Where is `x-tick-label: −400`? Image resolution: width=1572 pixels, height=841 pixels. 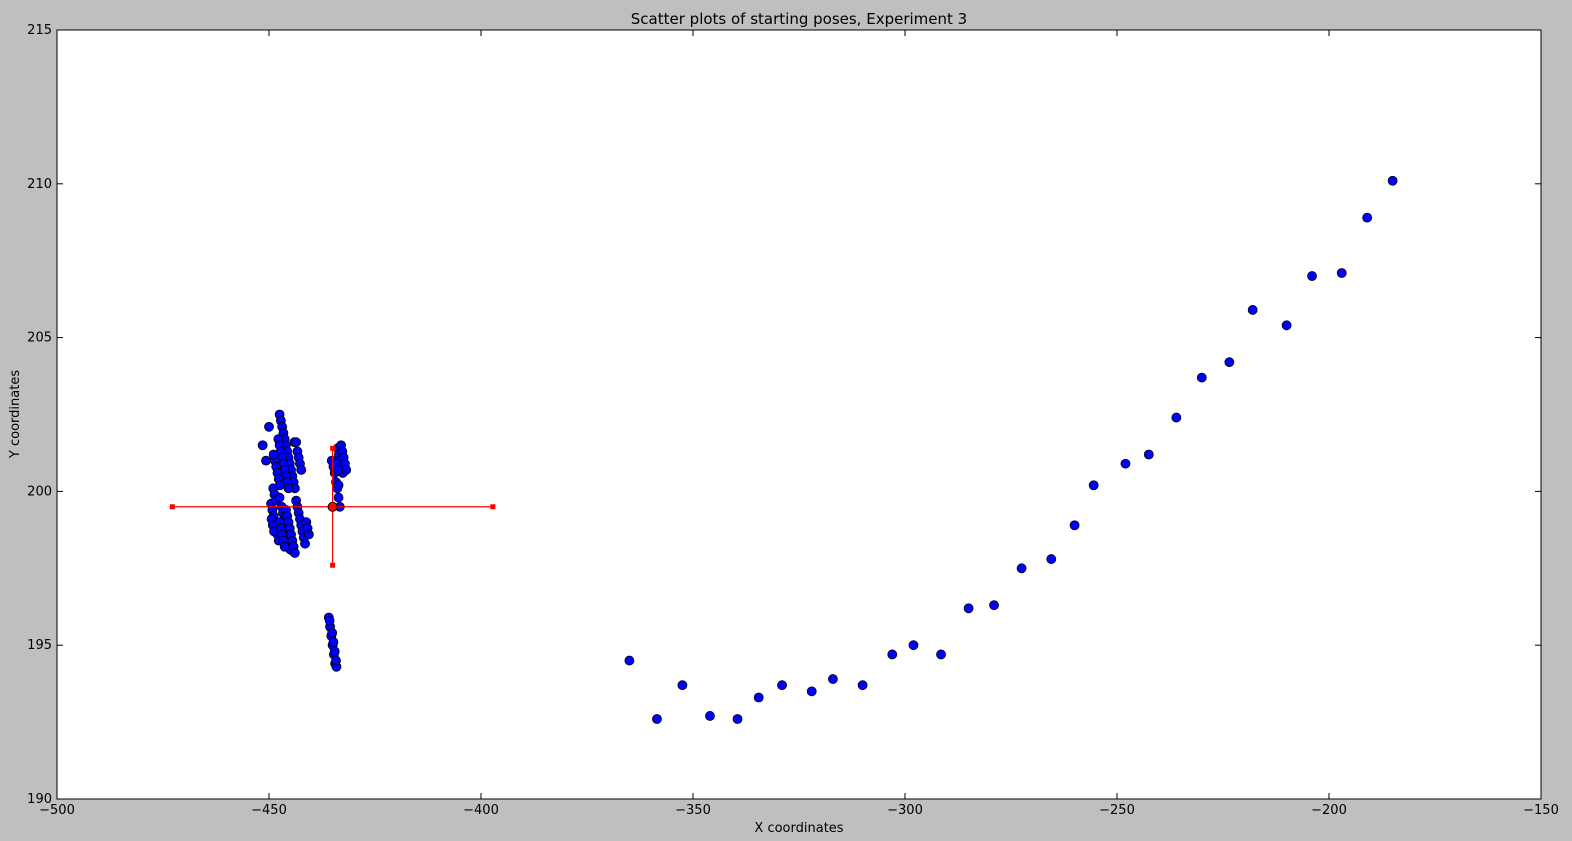
x-tick-label: −400 is located at coordinates (481, 810).